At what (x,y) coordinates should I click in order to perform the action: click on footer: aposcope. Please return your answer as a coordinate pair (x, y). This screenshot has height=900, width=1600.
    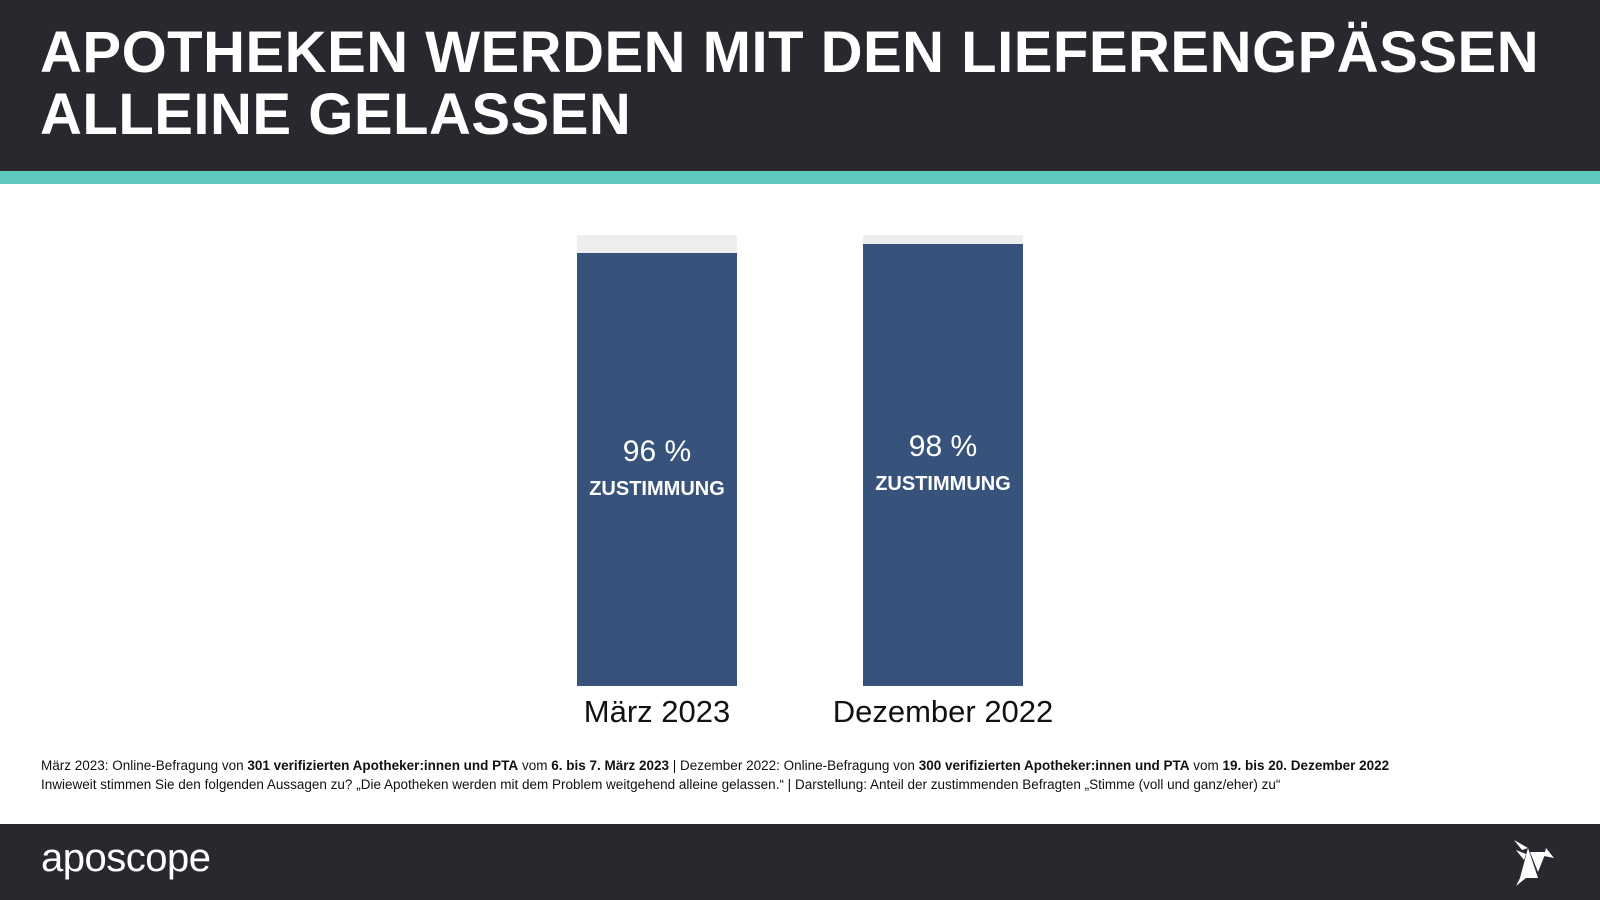
    Looking at the image, I should click on (800, 862).